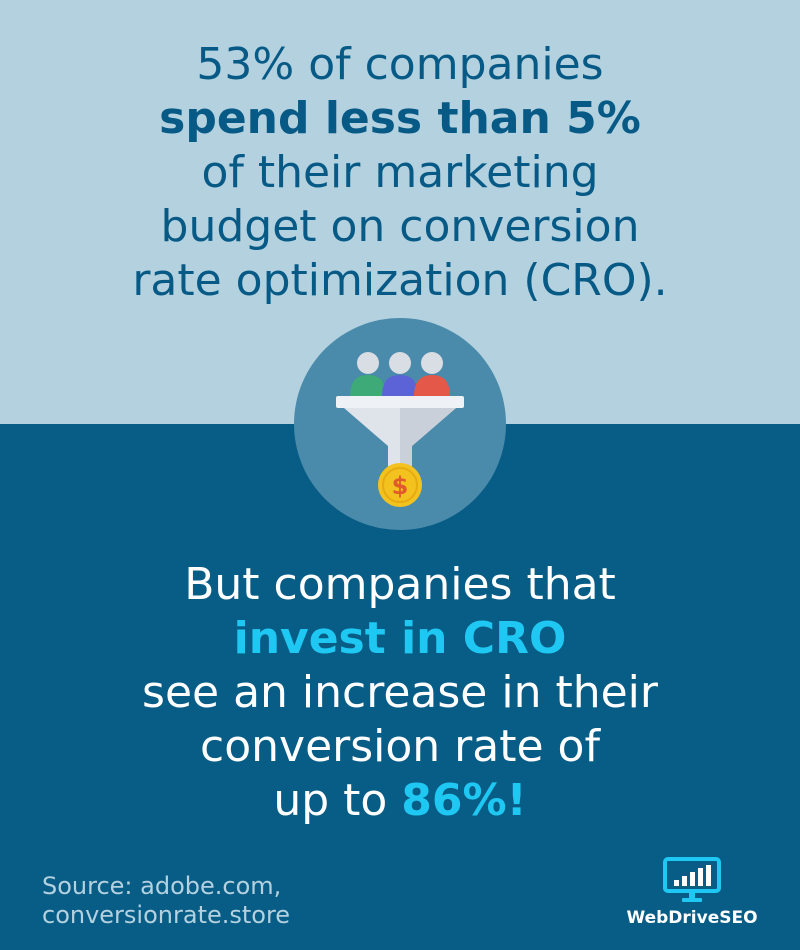 Image resolution: width=800 pixels, height=950 pixels. What do you see at coordinates (400, 638) in the screenshot?
I see `body-emphasis: invest in CRO` at bounding box center [400, 638].